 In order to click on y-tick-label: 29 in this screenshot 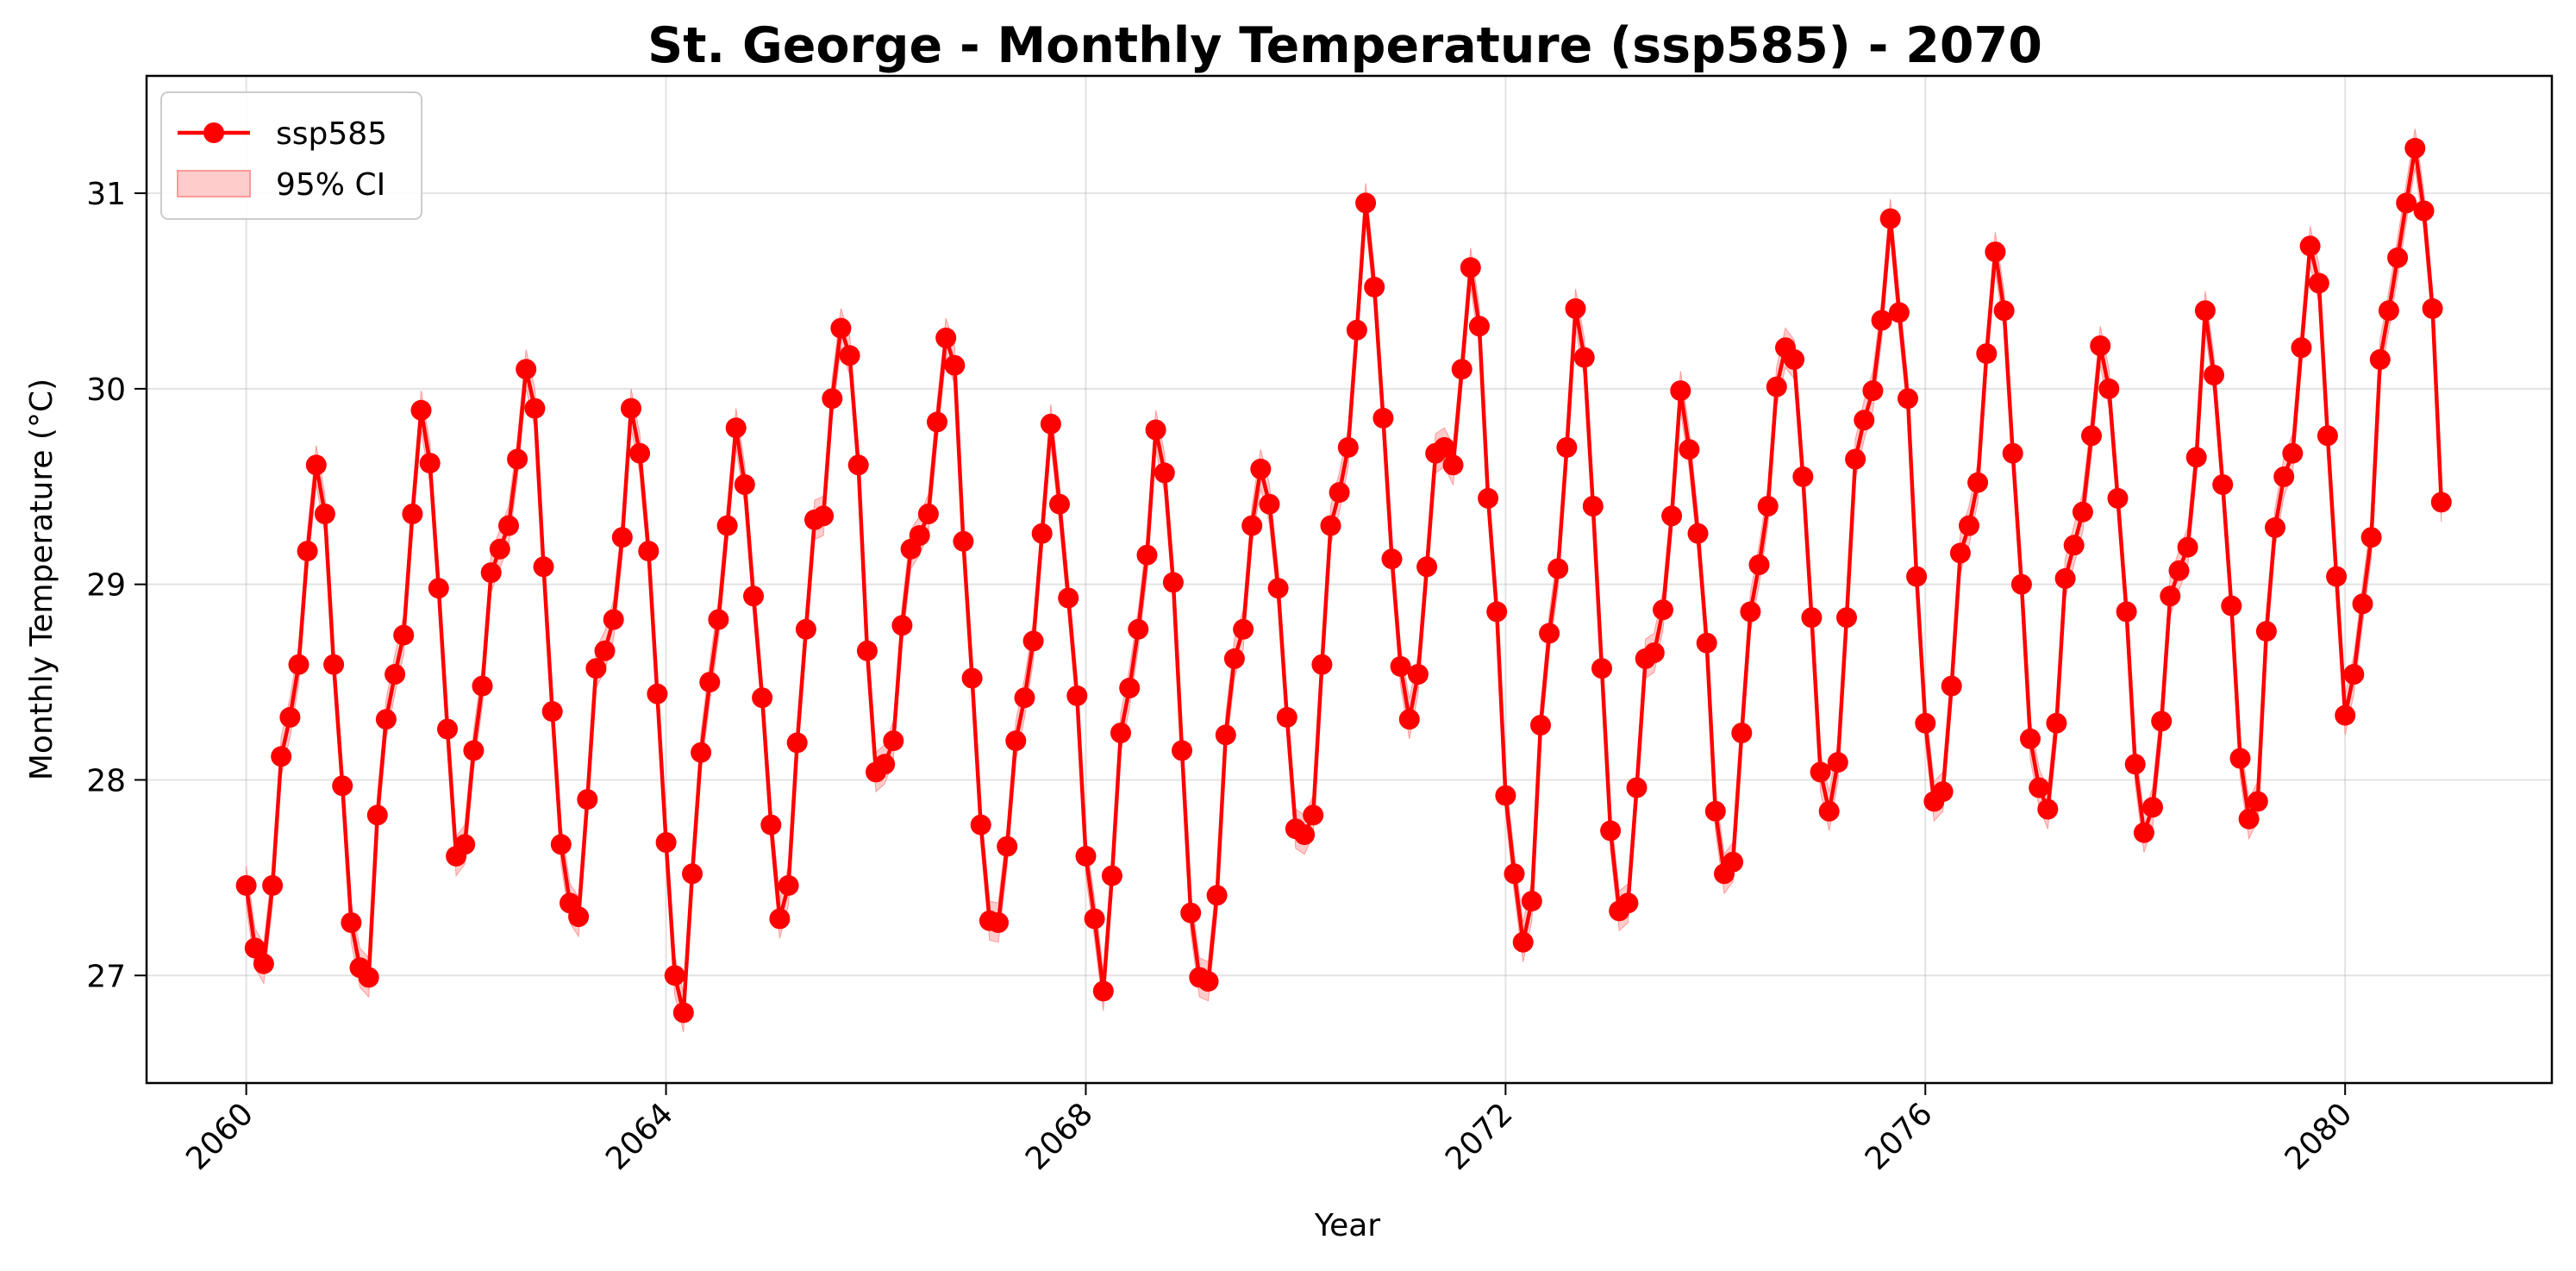, I will do `click(106, 586)`.